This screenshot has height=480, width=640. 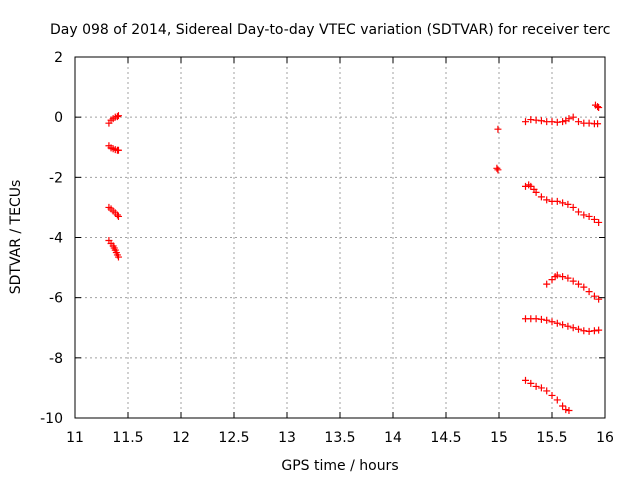 What do you see at coordinates (605, 438) in the screenshot?
I see `x-tick-label: 16` at bounding box center [605, 438].